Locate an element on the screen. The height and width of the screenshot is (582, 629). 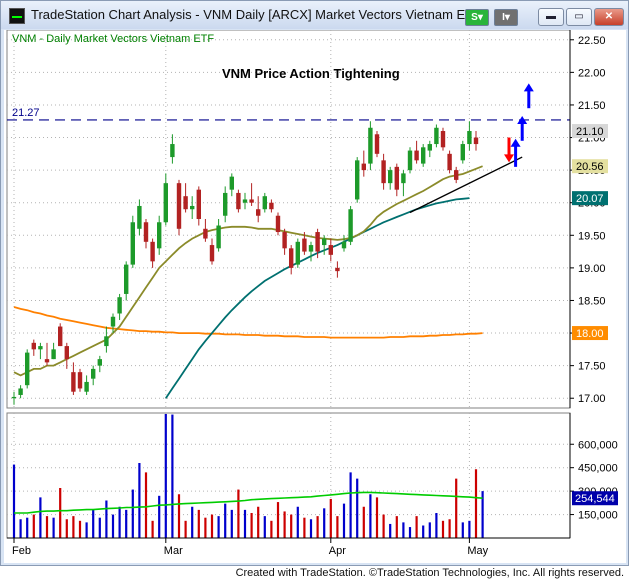
y-tick-label: 22.50 is located at coordinates (592, 41).